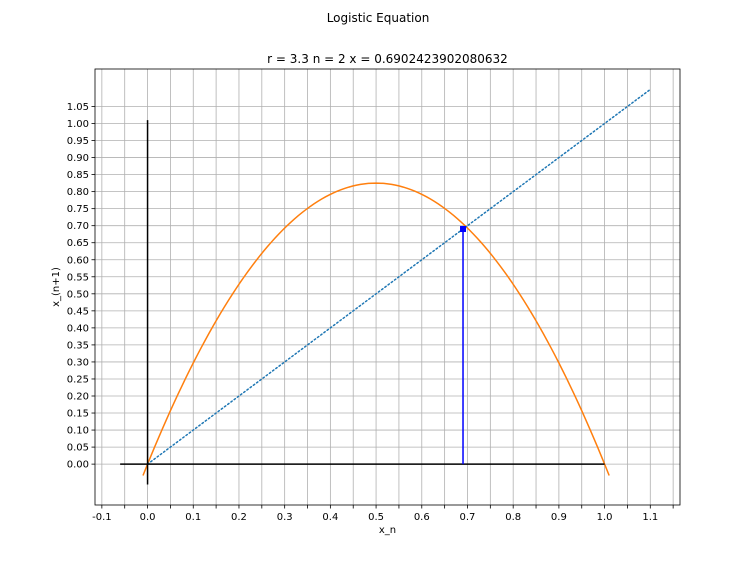 The height and width of the screenshot is (576, 756). Describe the element at coordinates (78, 192) in the screenshot. I see `y-tick-label: 0.80` at that location.